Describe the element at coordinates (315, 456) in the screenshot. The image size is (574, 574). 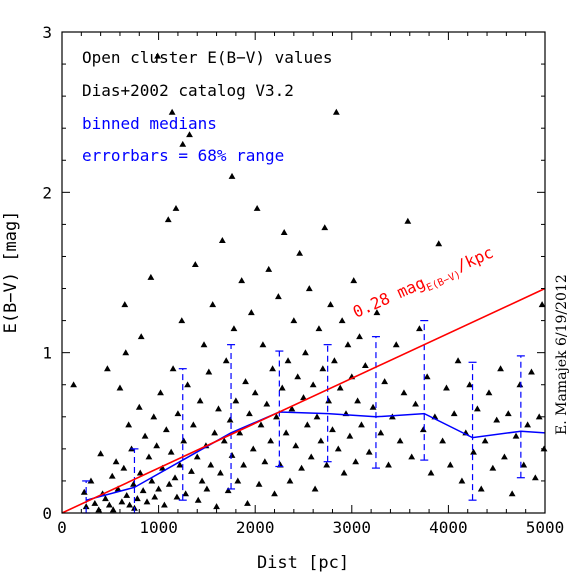
I see `median-line` at that location.